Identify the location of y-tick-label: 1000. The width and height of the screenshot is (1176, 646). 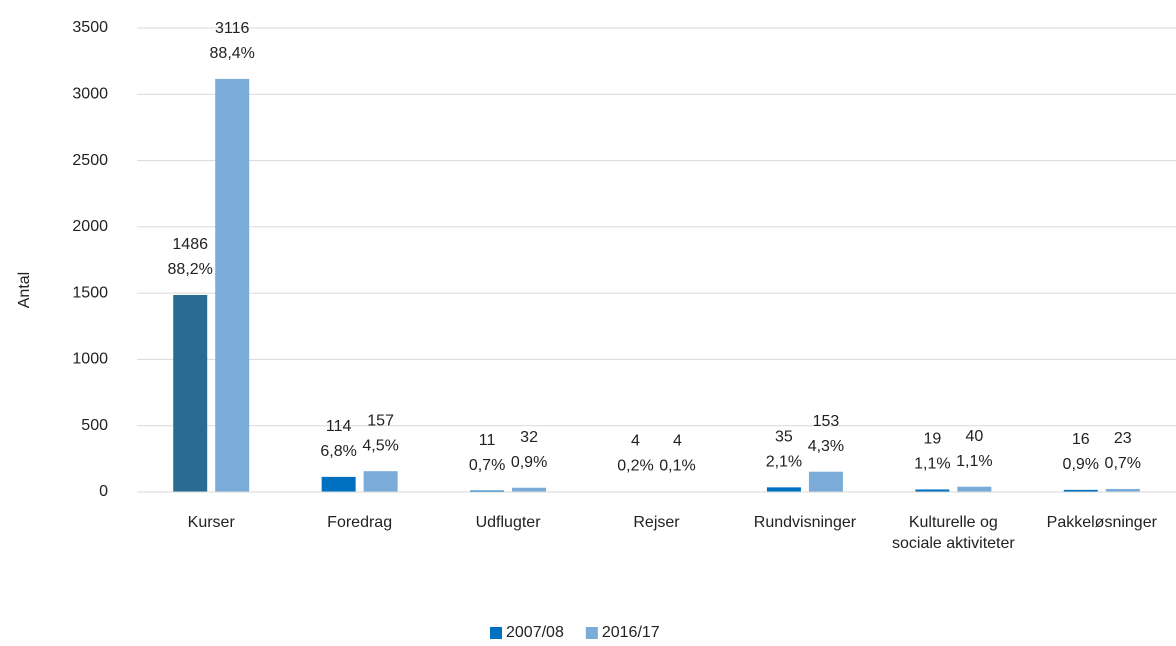
(90, 359).